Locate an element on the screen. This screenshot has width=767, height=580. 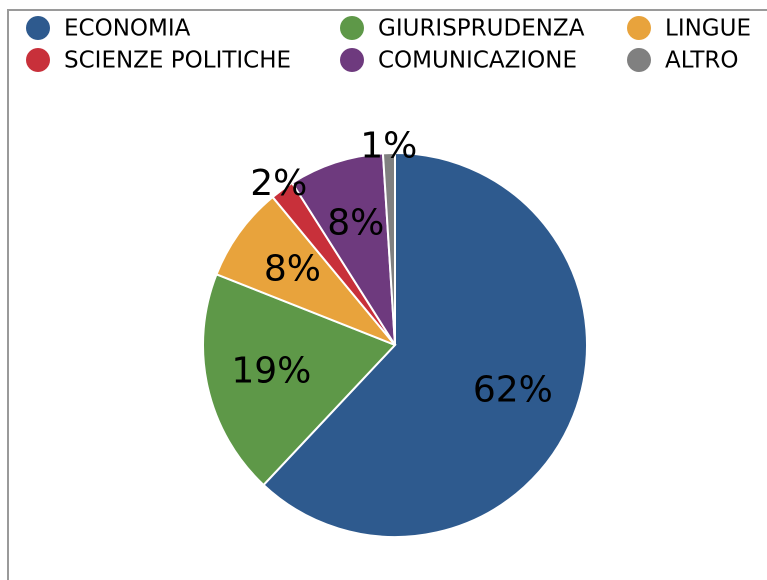
legend-label: SCIENZE POLITICHE is located at coordinates (177, 61).